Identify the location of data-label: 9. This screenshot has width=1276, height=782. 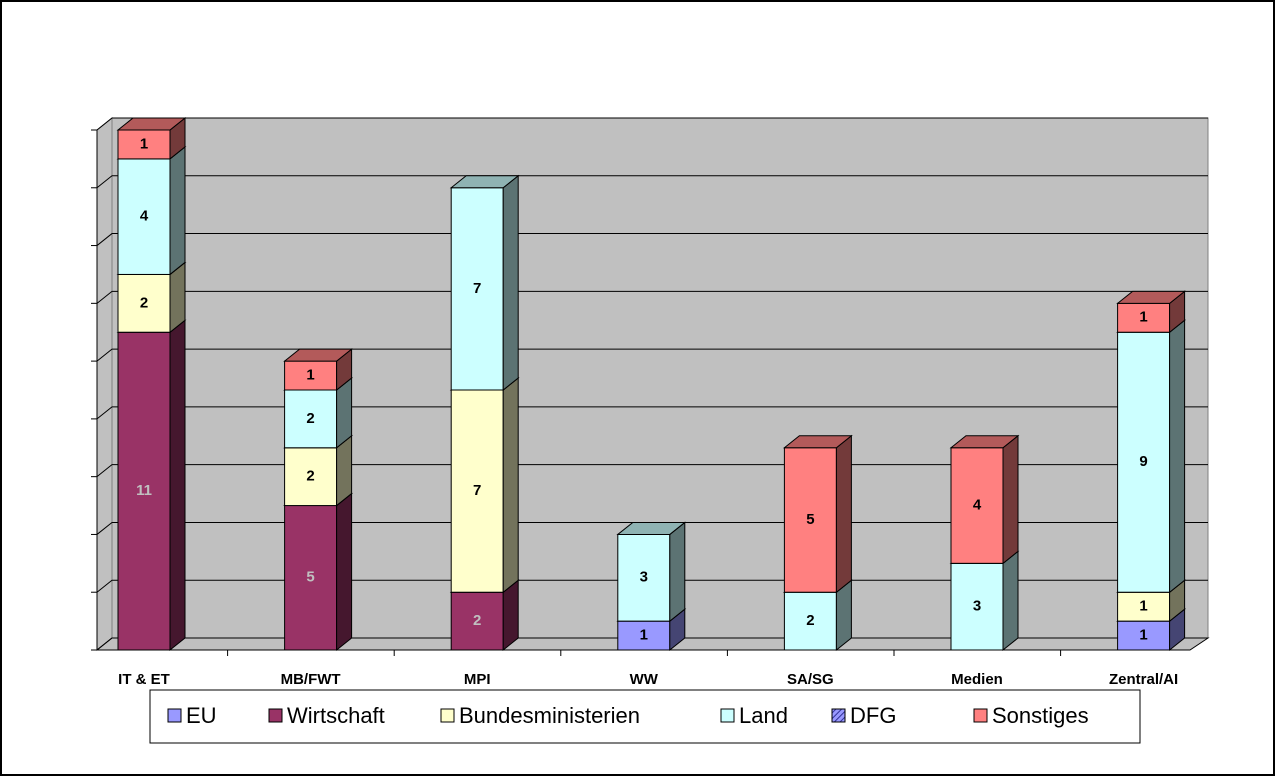
(1143, 461).